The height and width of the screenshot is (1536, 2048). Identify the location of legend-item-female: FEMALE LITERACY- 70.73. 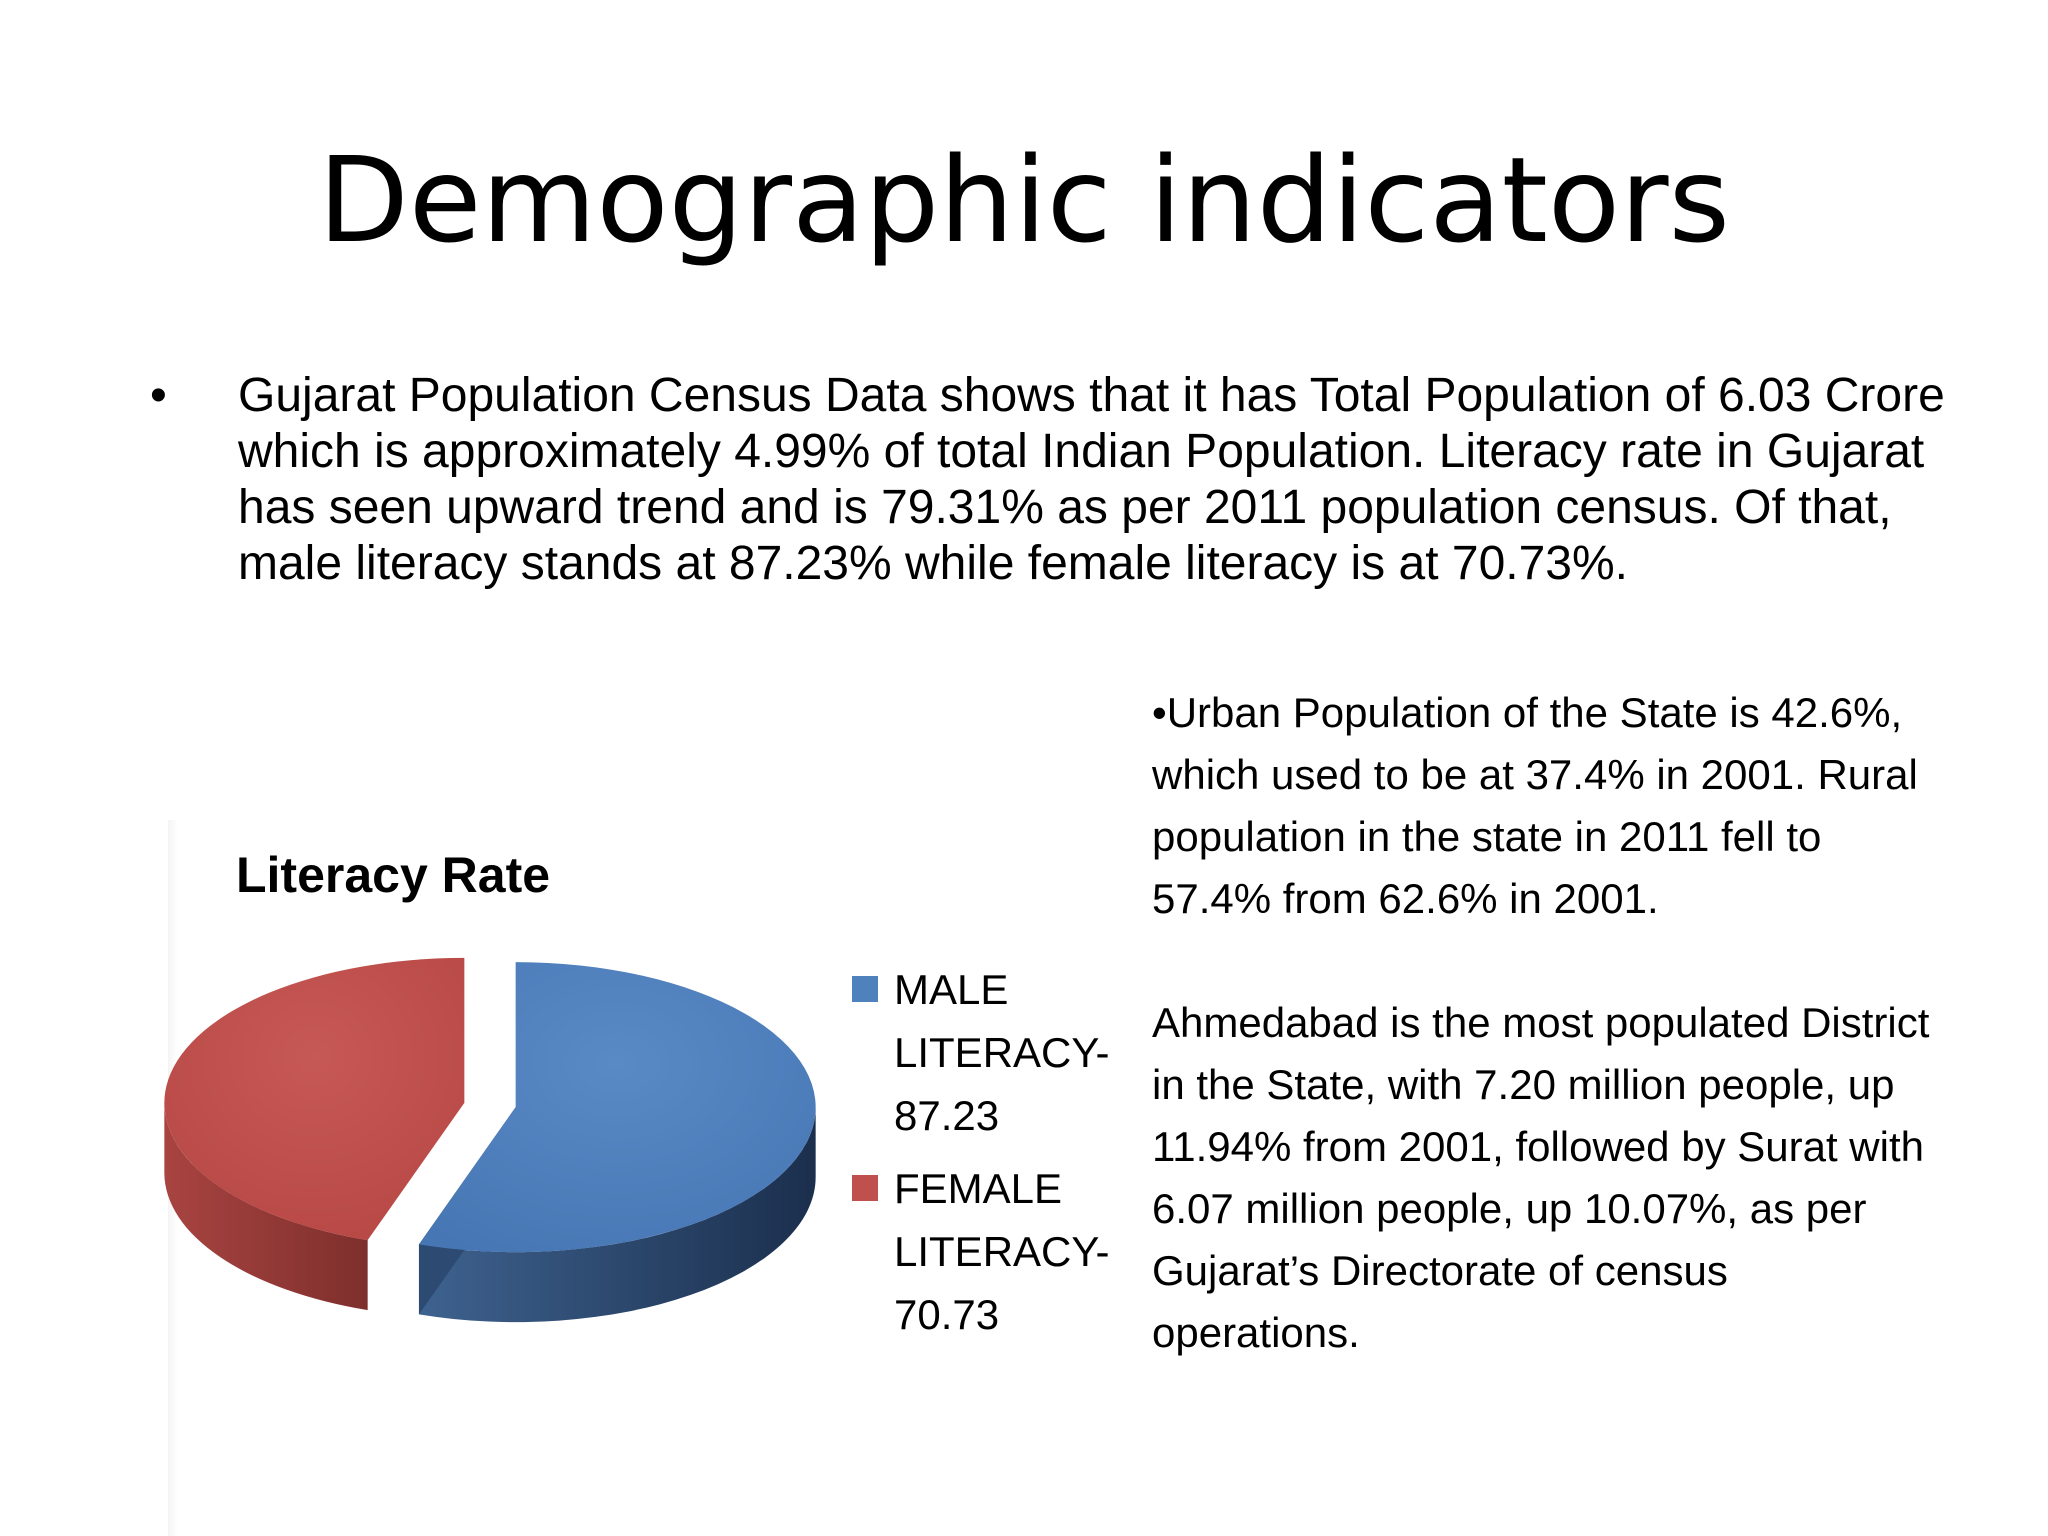
(982, 1251).